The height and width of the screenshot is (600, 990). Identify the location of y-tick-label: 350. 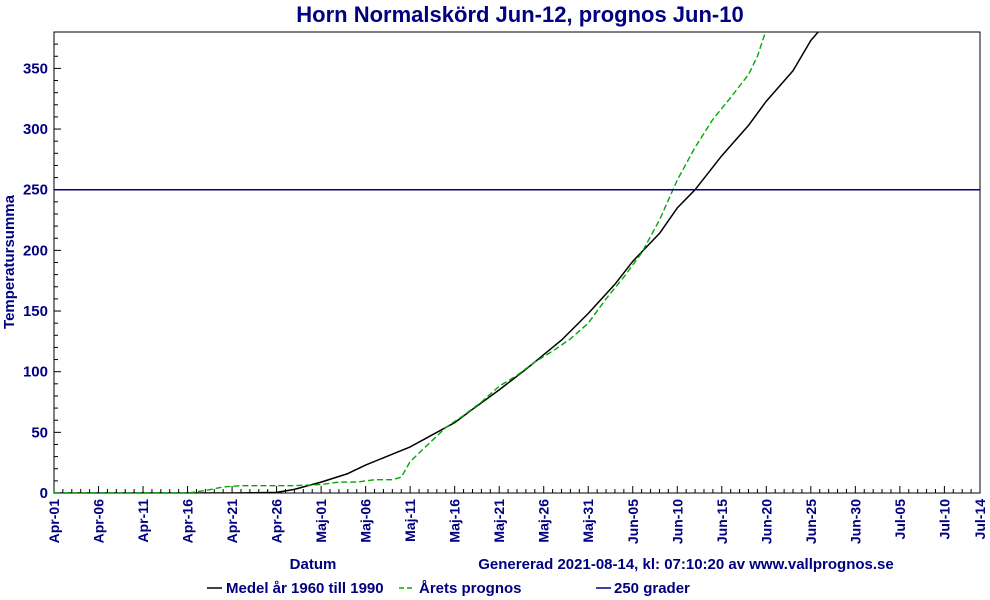
(35, 68).